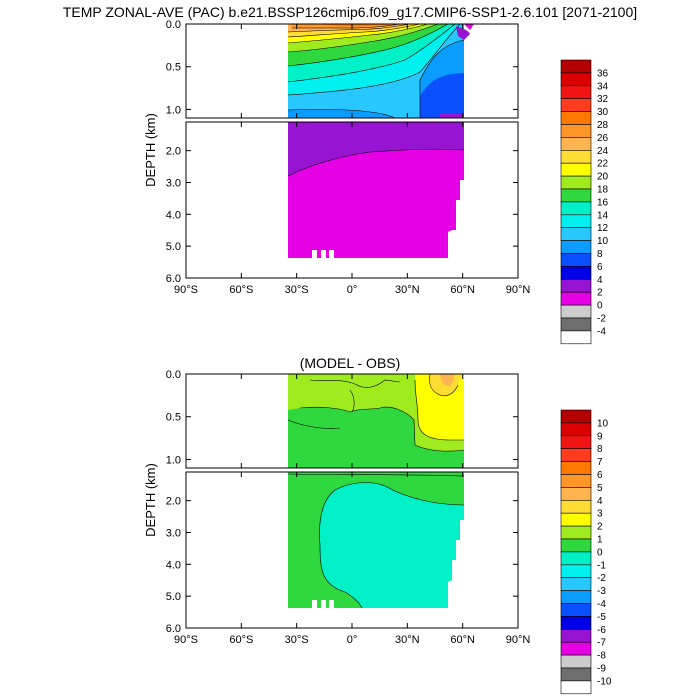 The height and width of the screenshot is (700, 700). I want to click on colorbar-label: 3, so click(600, 514).